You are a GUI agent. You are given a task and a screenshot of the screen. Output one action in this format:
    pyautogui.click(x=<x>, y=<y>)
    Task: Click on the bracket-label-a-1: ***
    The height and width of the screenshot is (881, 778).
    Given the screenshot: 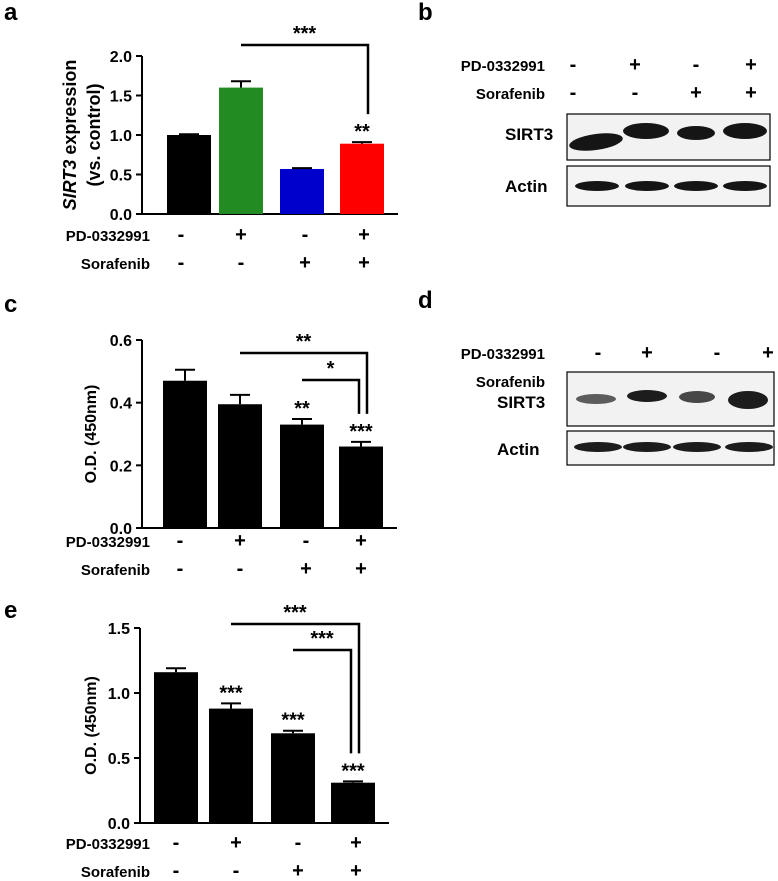 What is the action you would take?
    pyautogui.click(x=305, y=34)
    